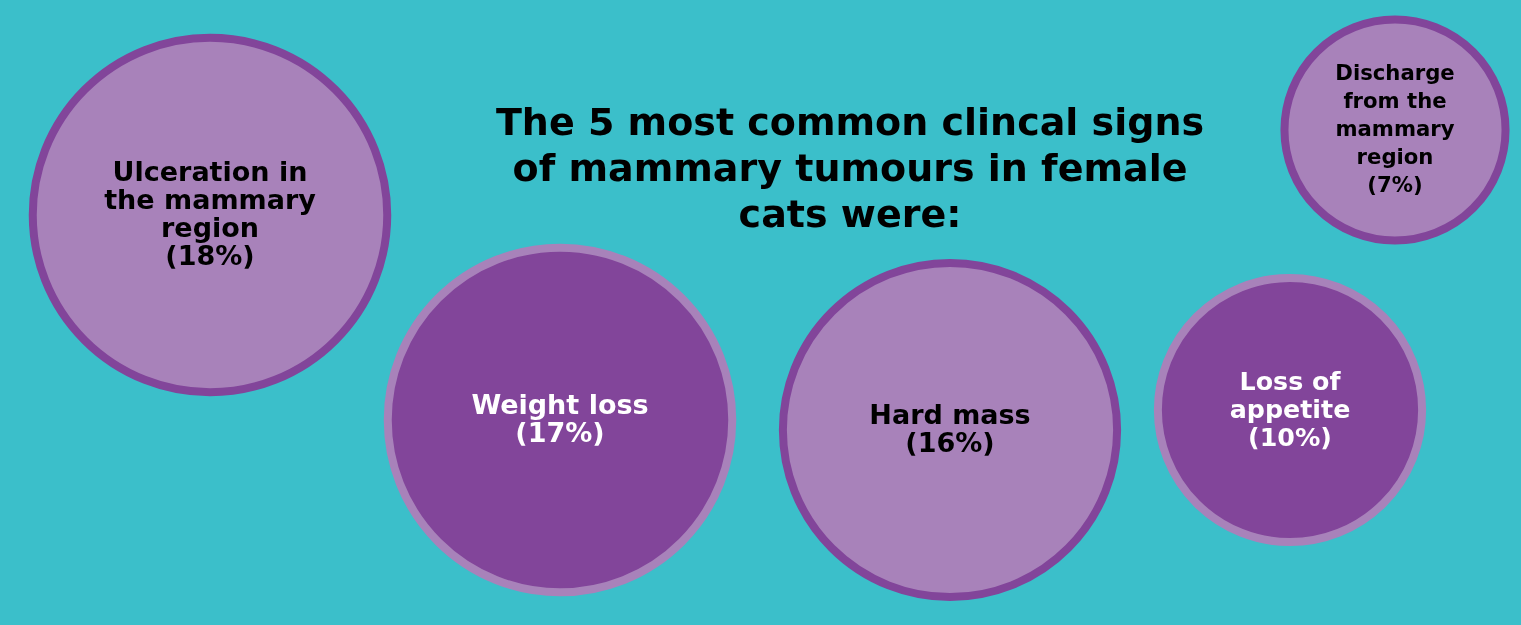  I want to click on data-label: (16%), so click(950, 442).